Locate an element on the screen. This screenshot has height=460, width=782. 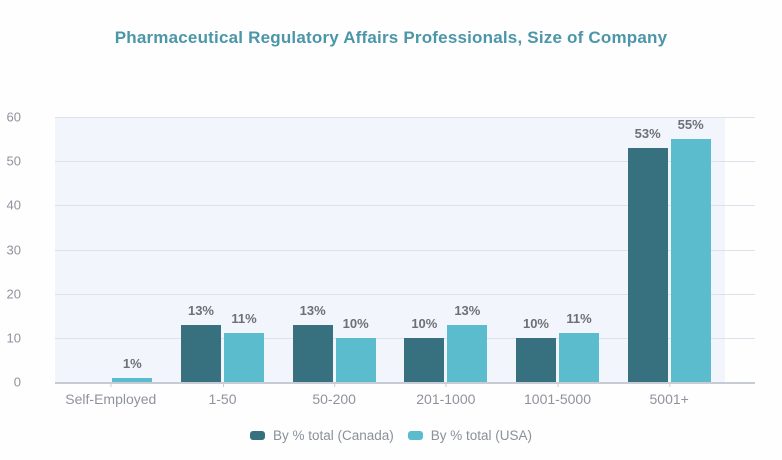
y-axis-tick-label: 20 is located at coordinates (13, 294).